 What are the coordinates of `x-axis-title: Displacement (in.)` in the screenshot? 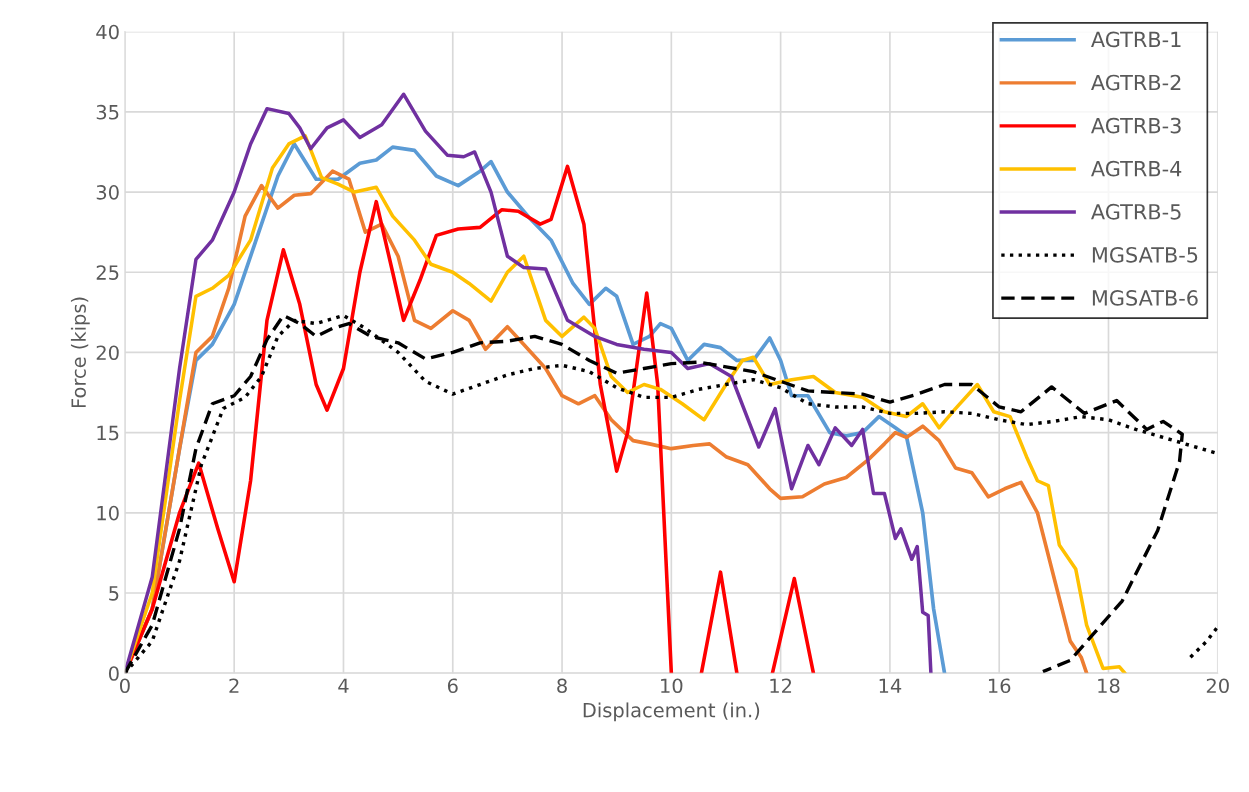 It's located at (671, 712).